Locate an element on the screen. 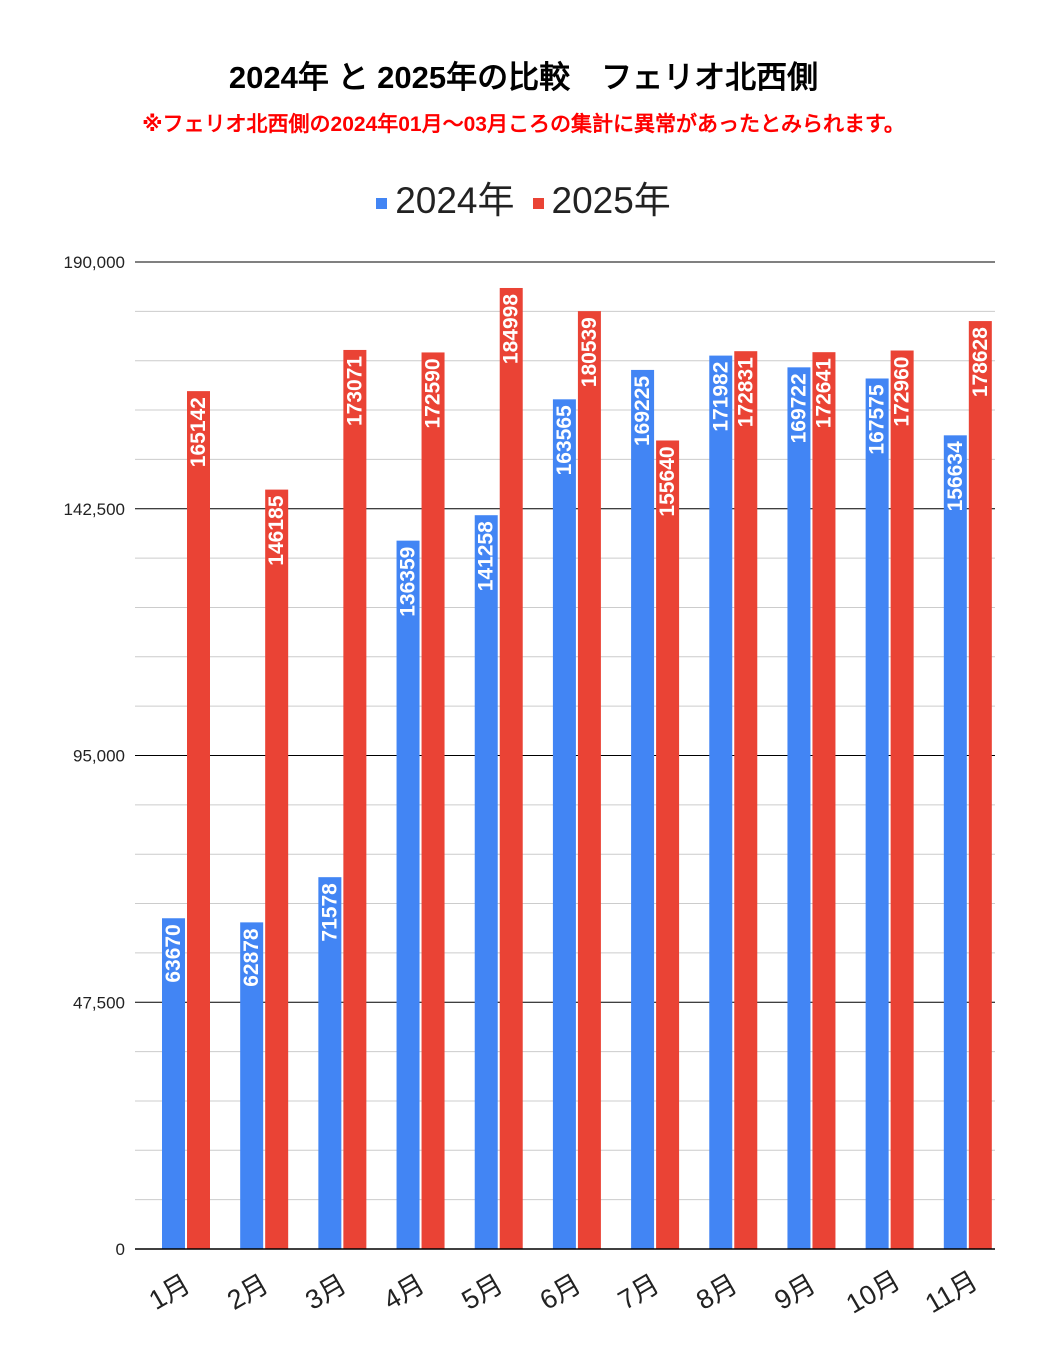  data-label: 155640 is located at coordinates (667, 481).